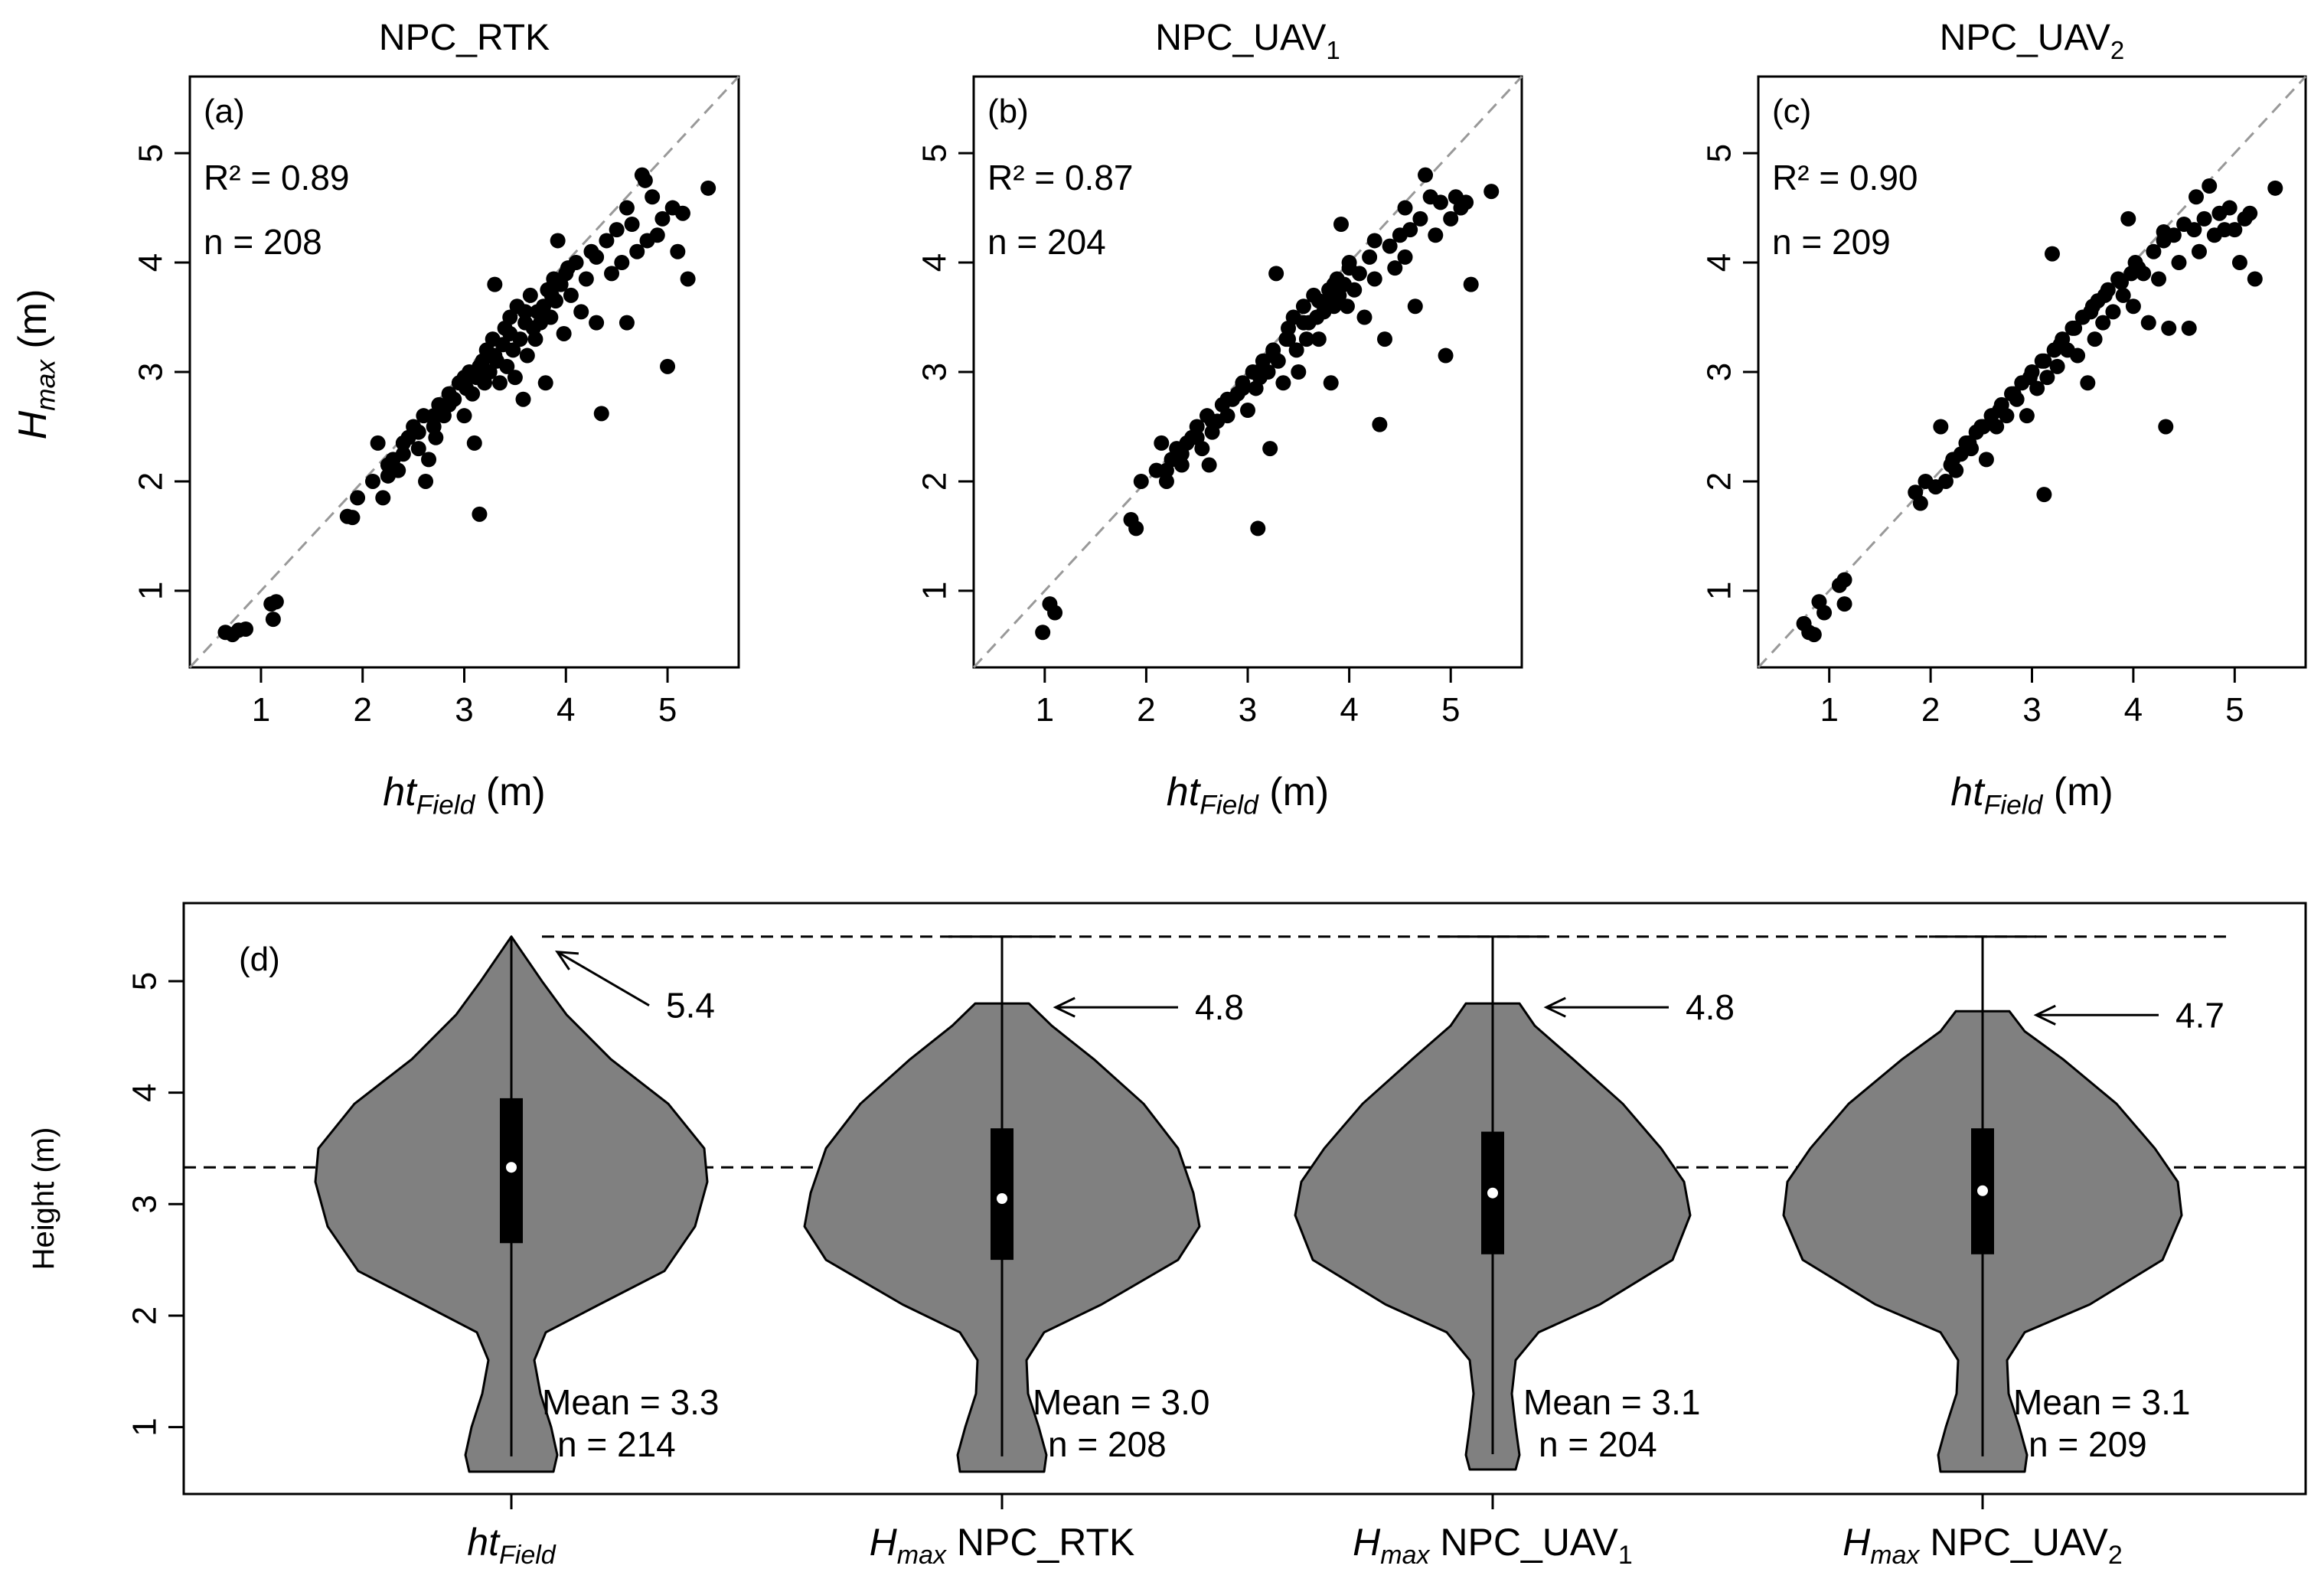 This screenshot has height=1582, width=2324. What do you see at coordinates (603, 978) in the screenshot?
I see `max-arrow` at bounding box center [603, 978].